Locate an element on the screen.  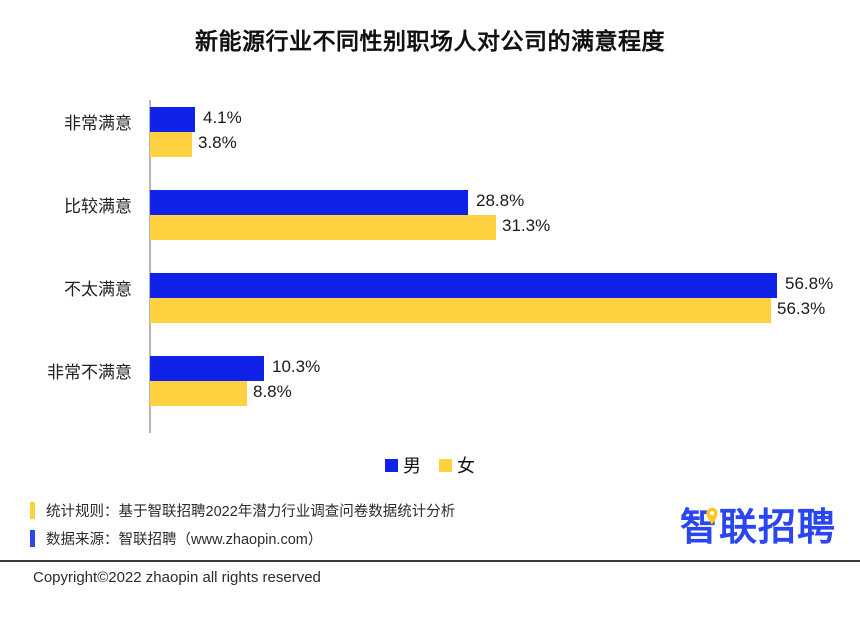
footnote-statistics-rule: 统计规则：基于智联招聘2022年潜力行业调查问卷数据统计分析 is located at coordinates (242, 510).